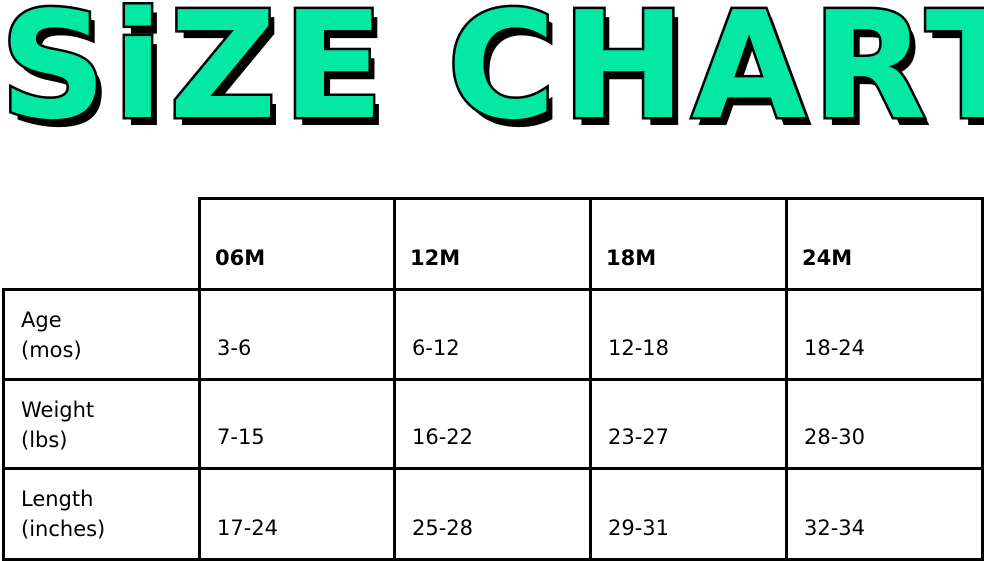 This screenshot has width=984, height=561. Describe the element at coordinates (63, 514) in the screenshot. I see `row-label-text: Length (inches)` at that location.